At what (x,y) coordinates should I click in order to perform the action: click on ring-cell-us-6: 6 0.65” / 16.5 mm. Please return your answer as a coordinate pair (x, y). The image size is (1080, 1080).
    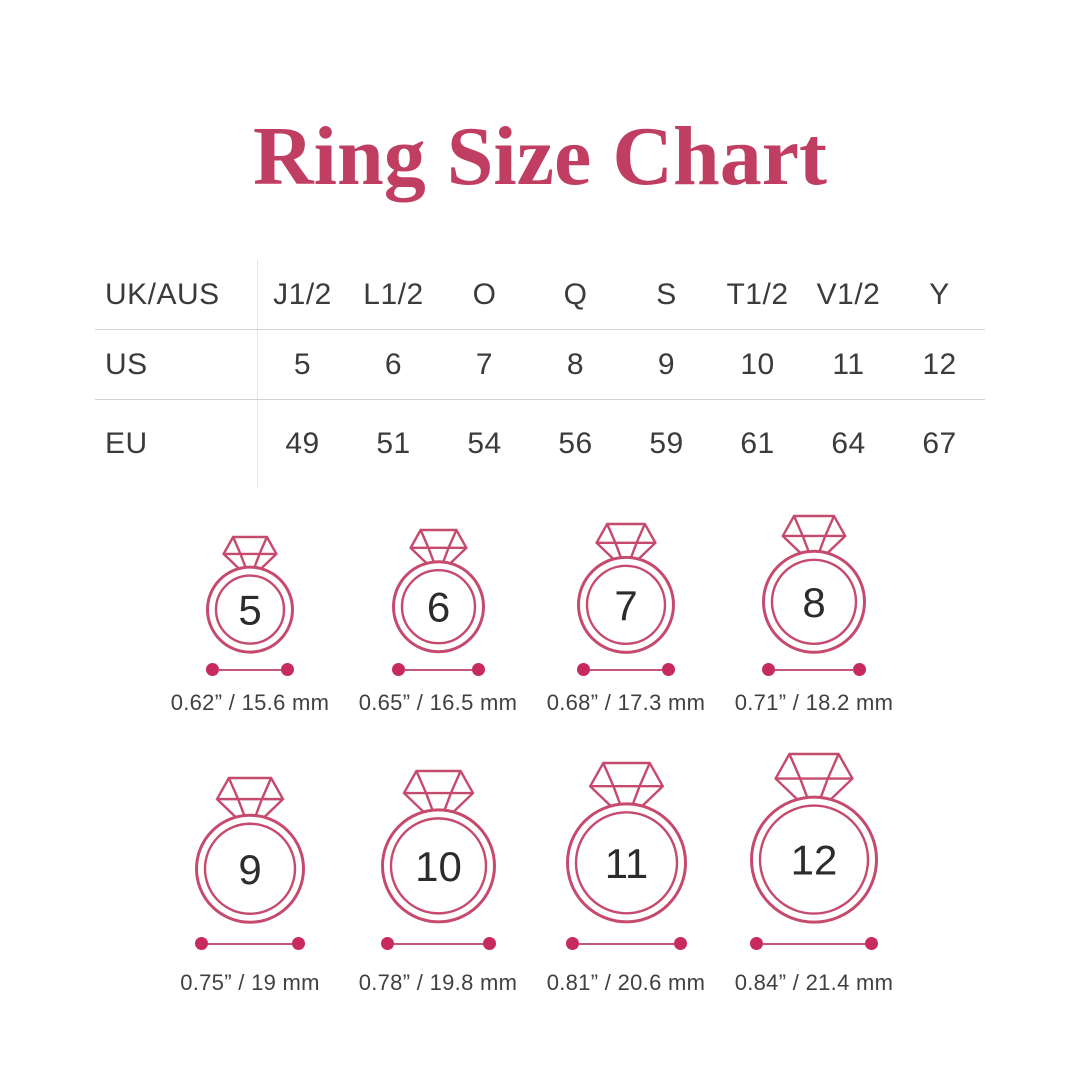
    Looking at the image, I should click on (438, 613).